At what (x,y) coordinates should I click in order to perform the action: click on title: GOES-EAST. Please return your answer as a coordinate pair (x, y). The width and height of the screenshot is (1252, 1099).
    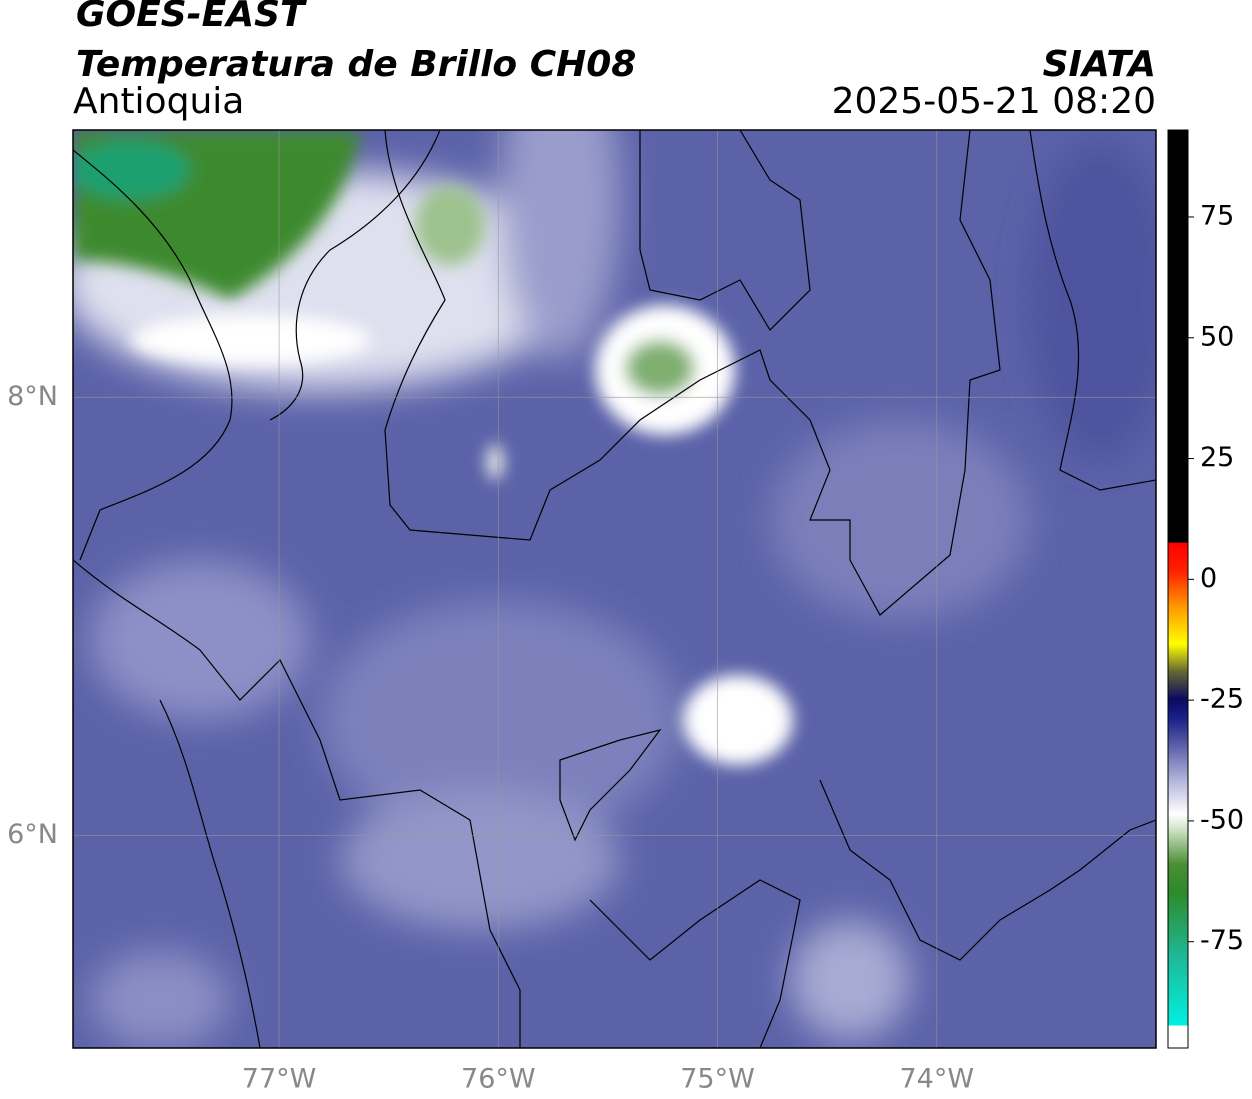
    Looking at the image, I should click on (191, 17).